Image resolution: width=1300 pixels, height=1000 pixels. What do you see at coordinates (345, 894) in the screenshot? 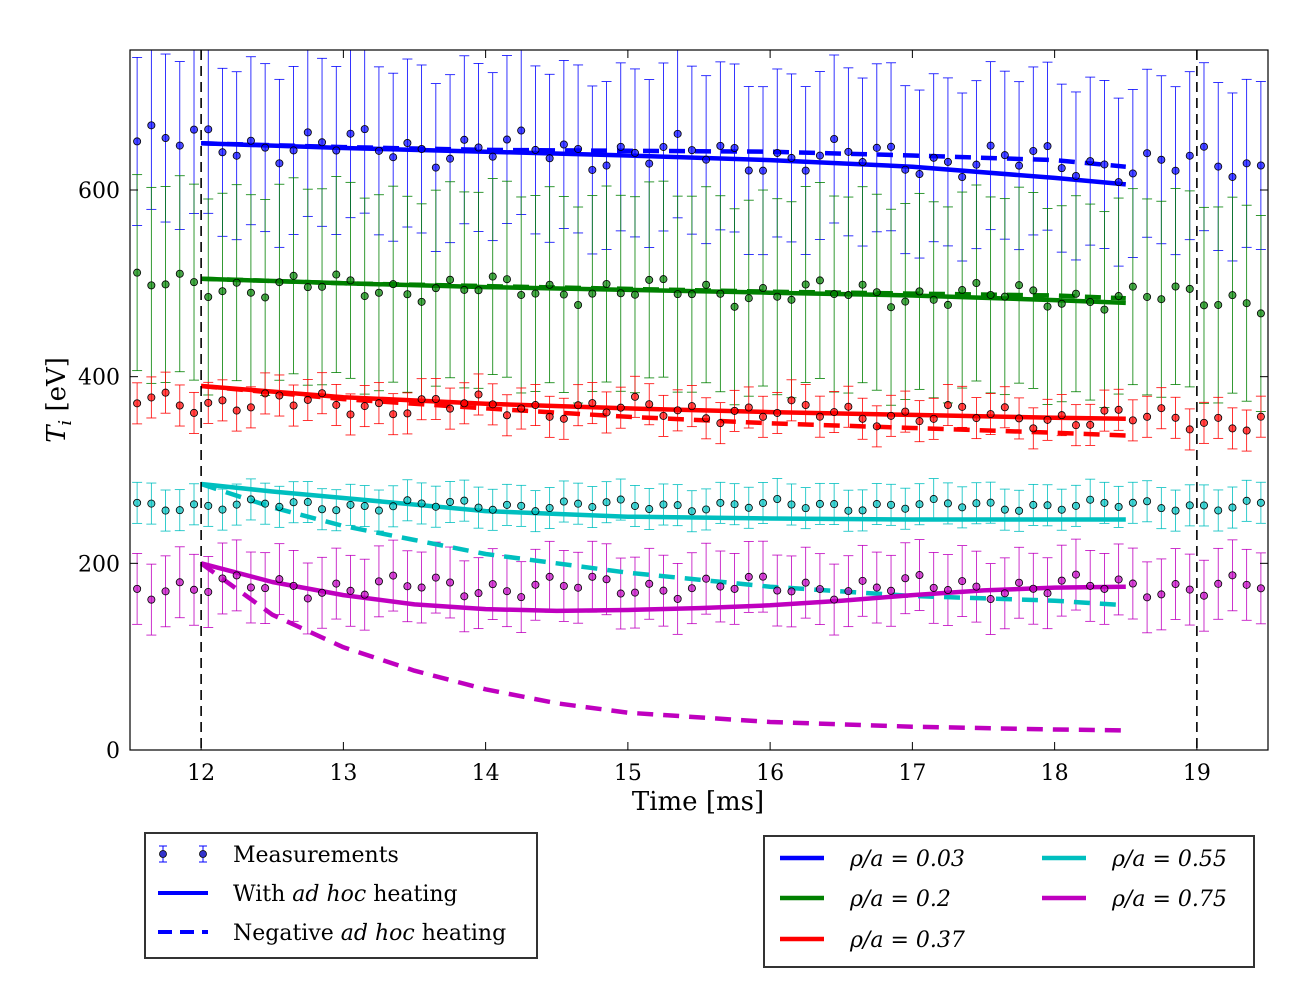
I see `legend-solid-label: With ad hoc heating` at bounding box center [345, 894].